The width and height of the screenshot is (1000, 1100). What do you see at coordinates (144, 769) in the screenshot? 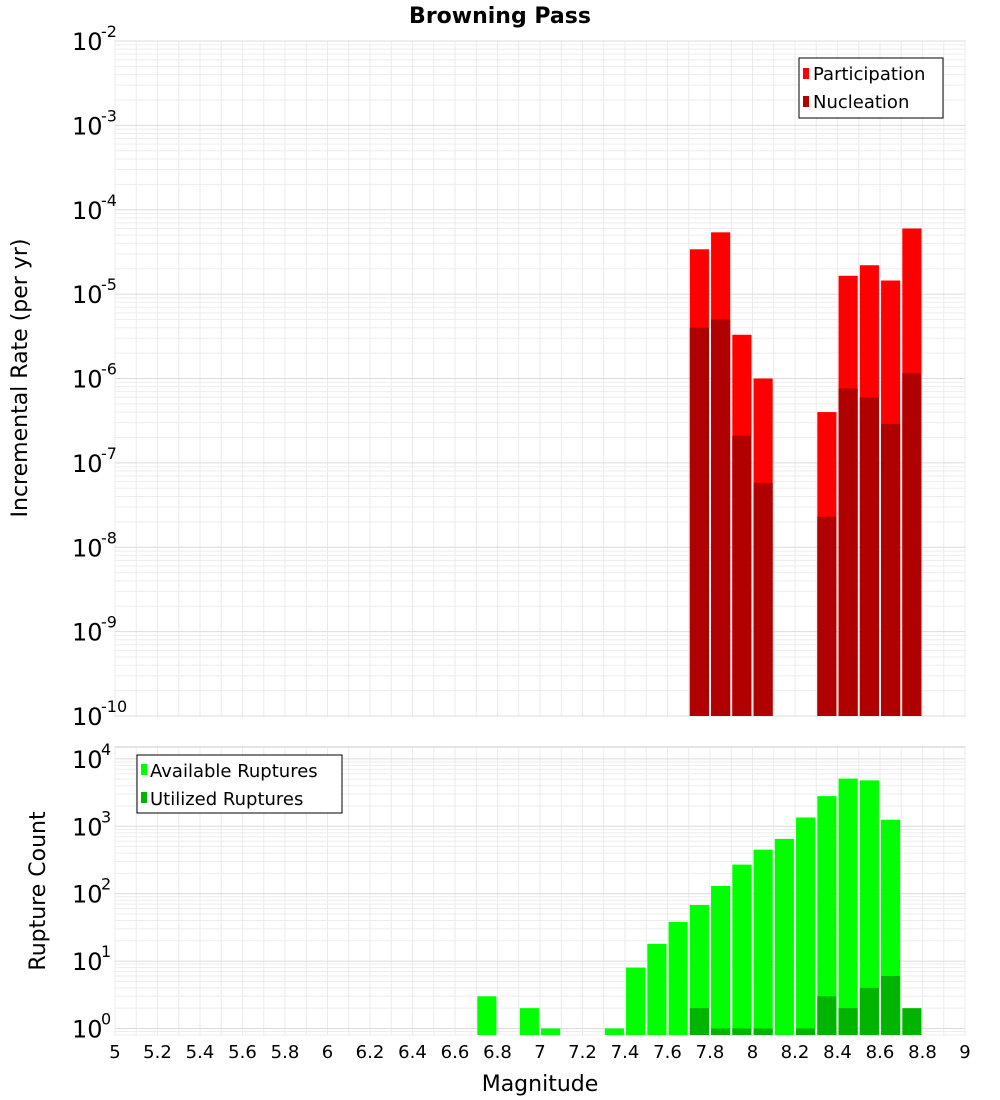
I see `legend-swatch-available-ruptures` at bounding box center [144, 769].